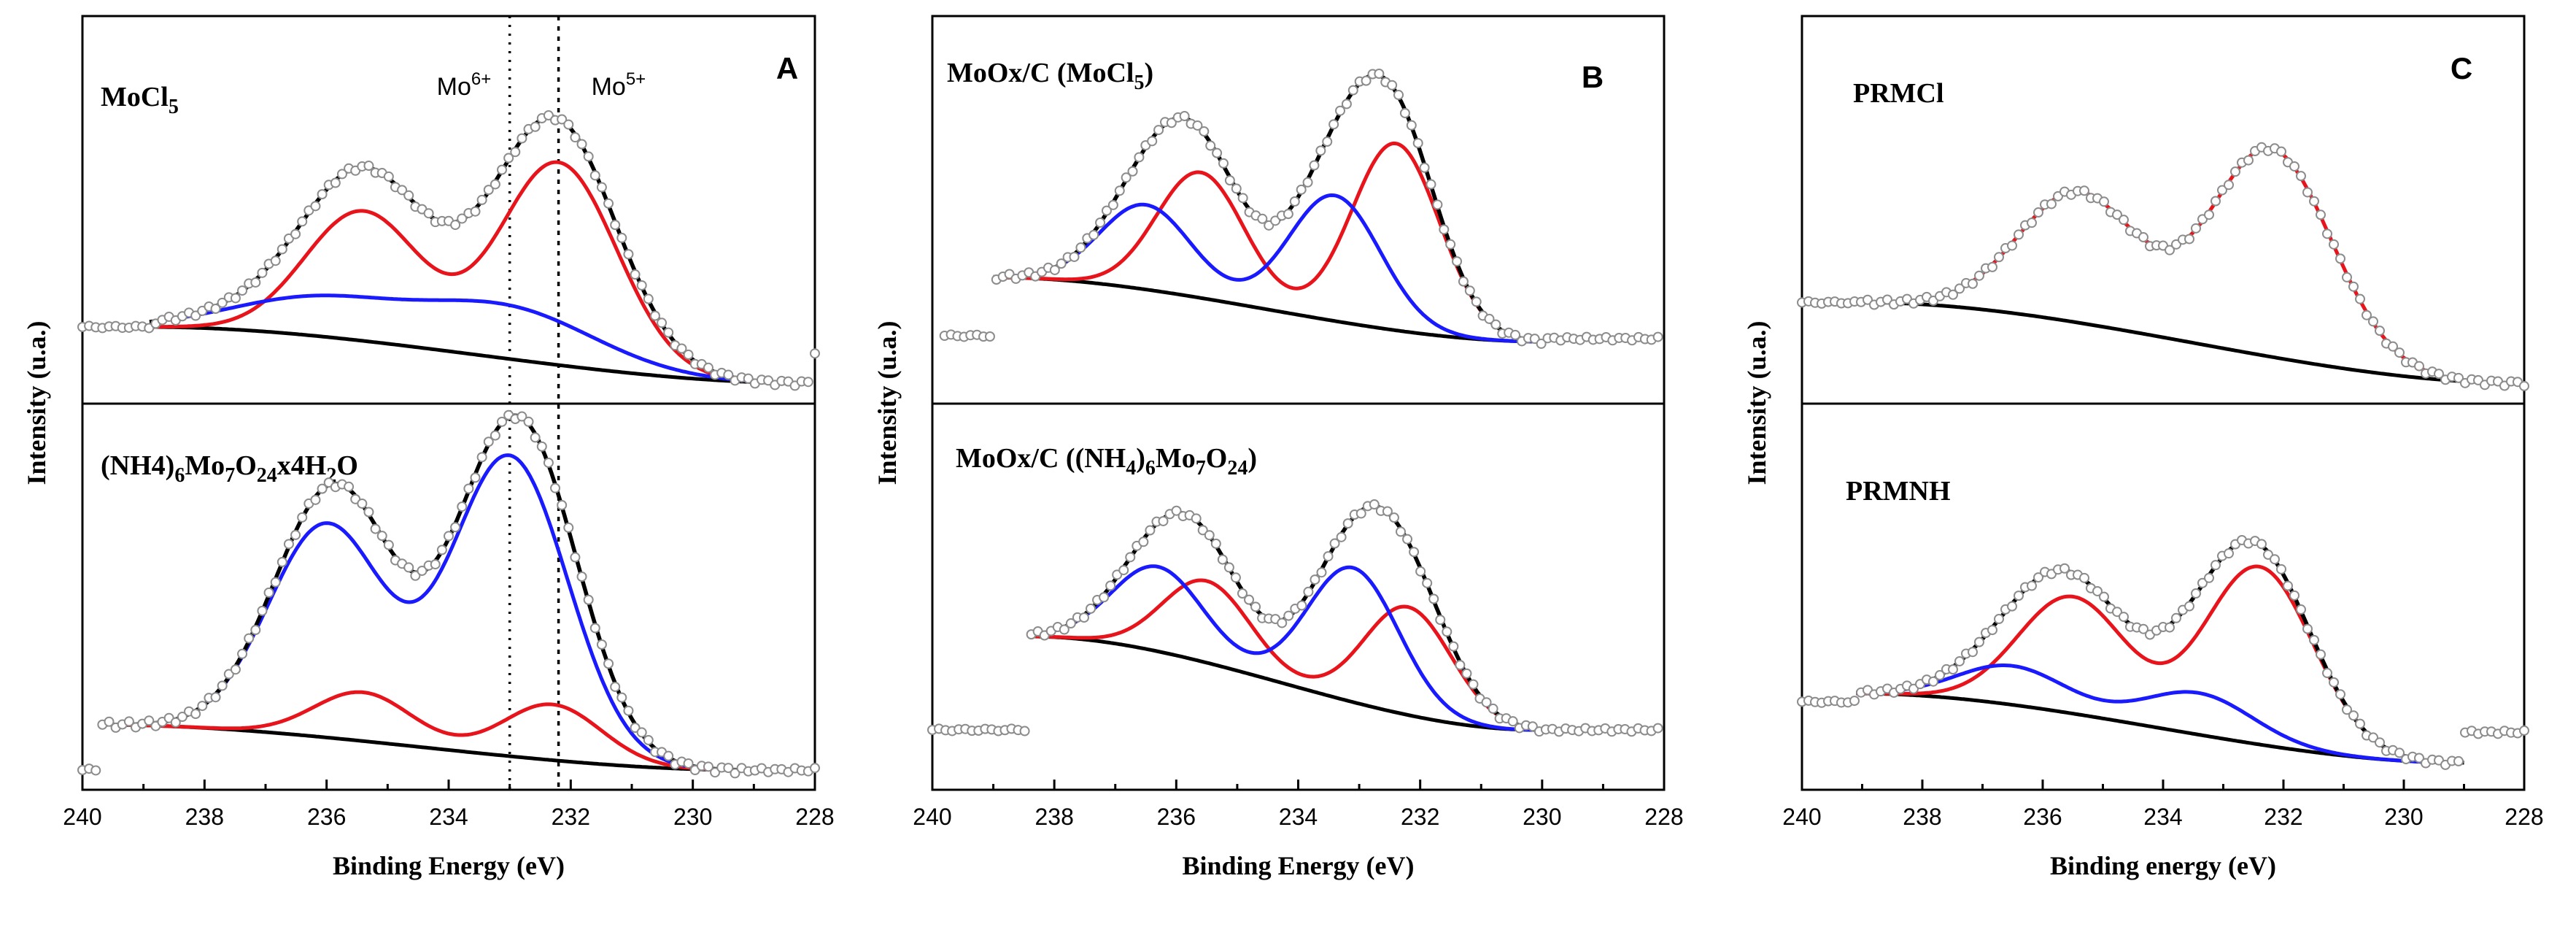 The height and width of the screenshot is (927, 2576). What do you see at coordinates (2163, 866) in the screenshot?
I see `x-axis-title: Binding energy (eV)` at bounding box center [2163, 866].